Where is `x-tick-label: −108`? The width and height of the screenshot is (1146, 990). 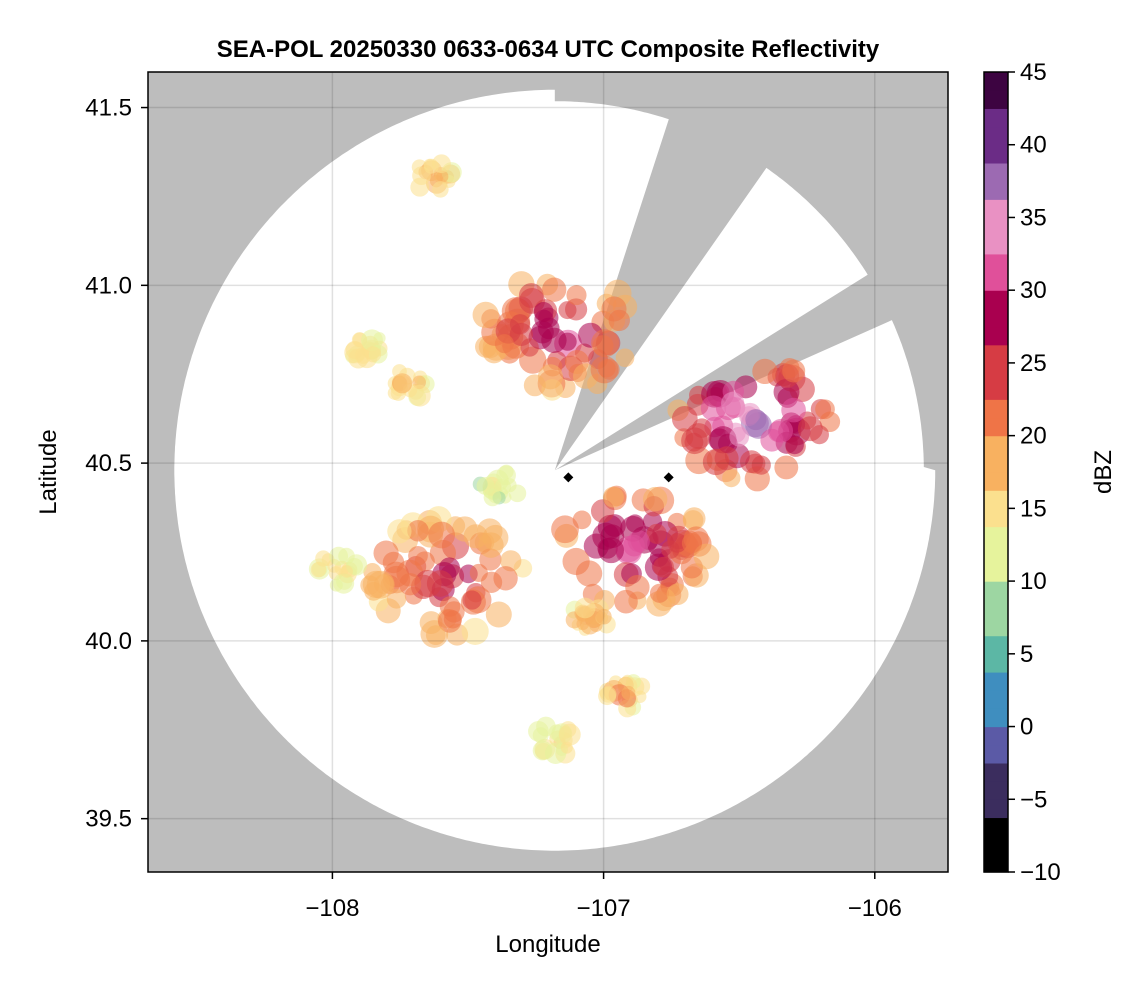 x-tick-label: −108 is located at coordinates (332, 908).